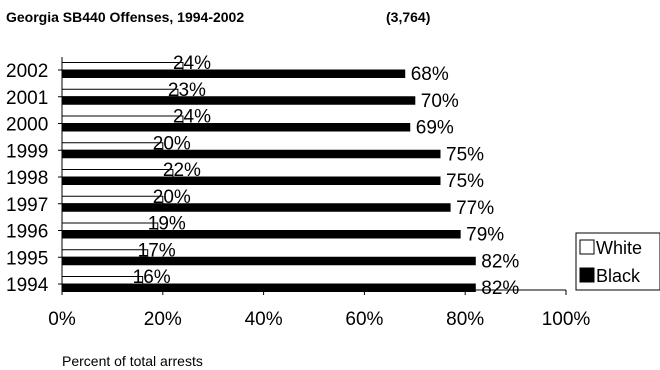  Describe the element at coordinates (465, 319) in the screenshot. I see `x-tick-label-4: 80%` at that location.